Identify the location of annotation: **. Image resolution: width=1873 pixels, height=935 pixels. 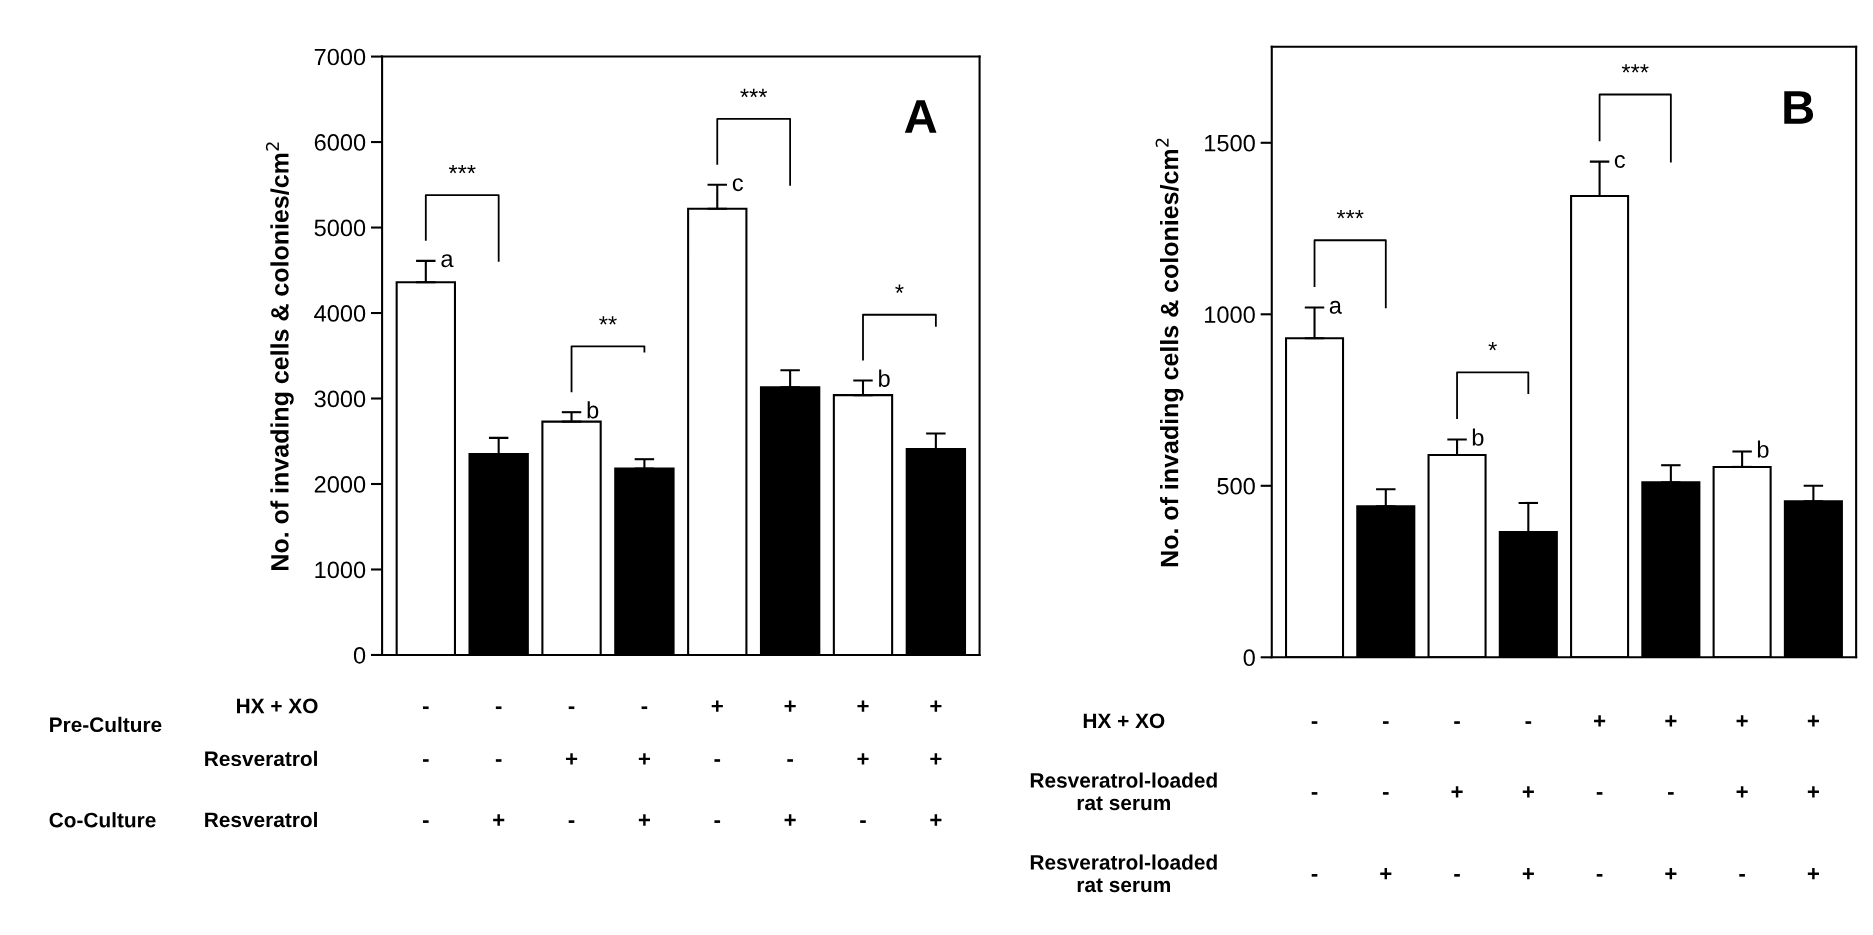
(608, 320).